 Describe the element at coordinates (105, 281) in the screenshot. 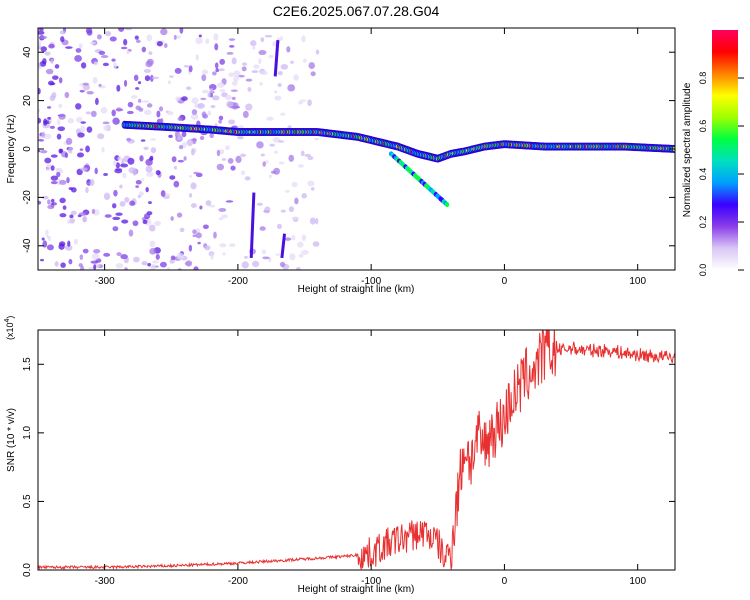

I see `x-tick-label: -300` at that location.